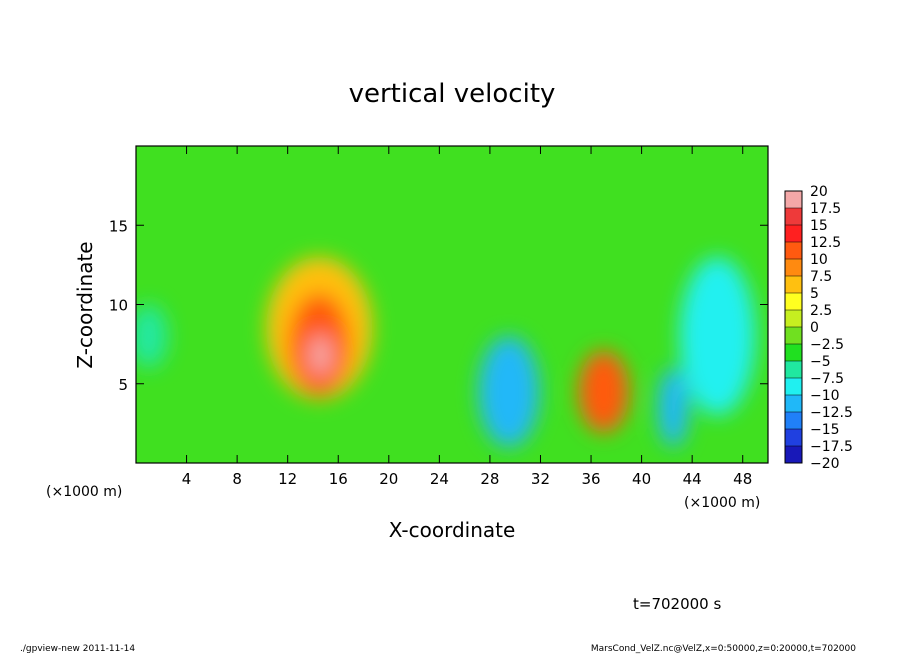 Image resolution: width=904 pixels, height=654 pixels. Describe the element at coordinates (237, 479) in the screenshot. I see `x-tick-label: 8` at that location.